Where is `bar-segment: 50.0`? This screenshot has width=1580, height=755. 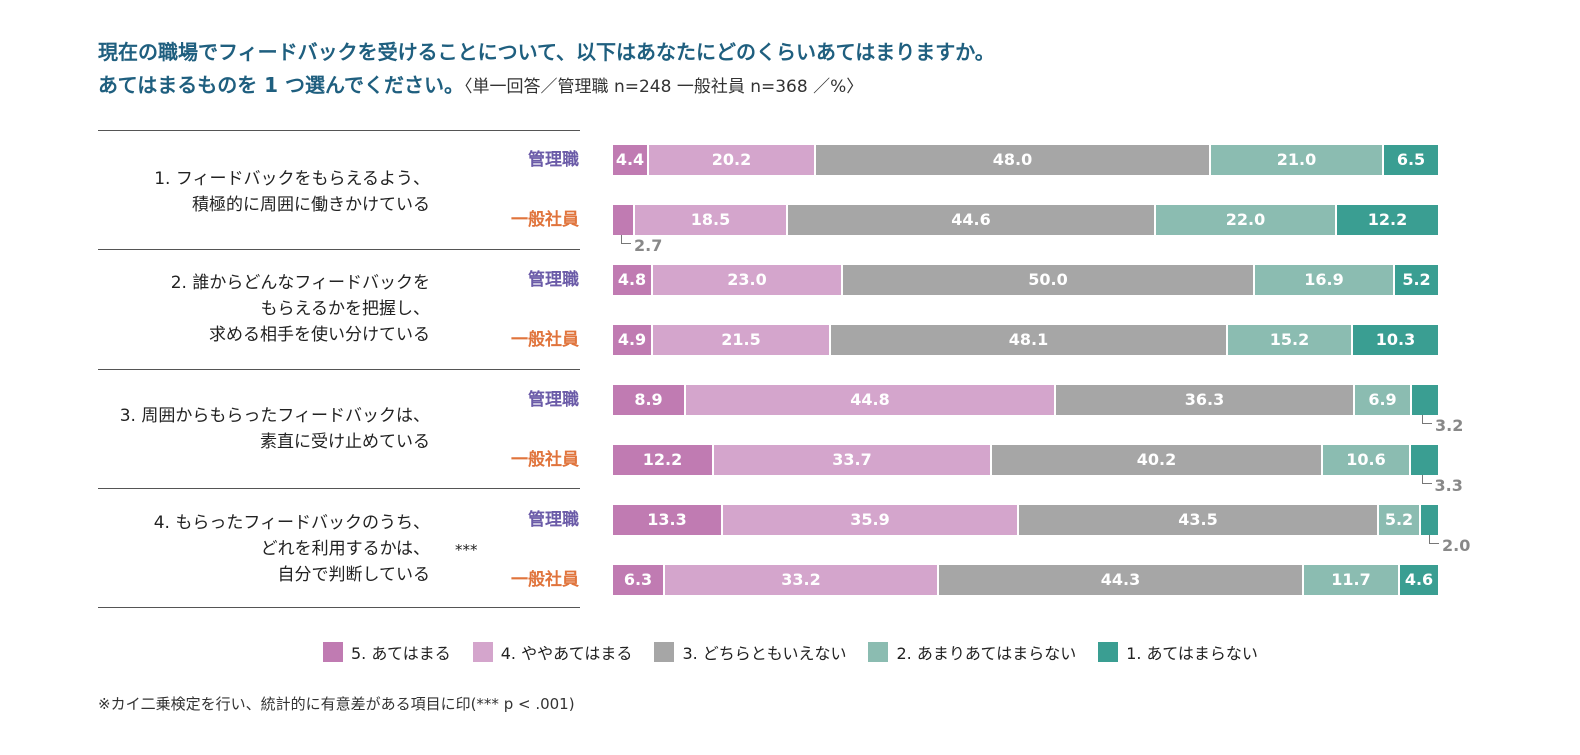
bar-segment: 50.0 is located at coordinates (1049, 280).